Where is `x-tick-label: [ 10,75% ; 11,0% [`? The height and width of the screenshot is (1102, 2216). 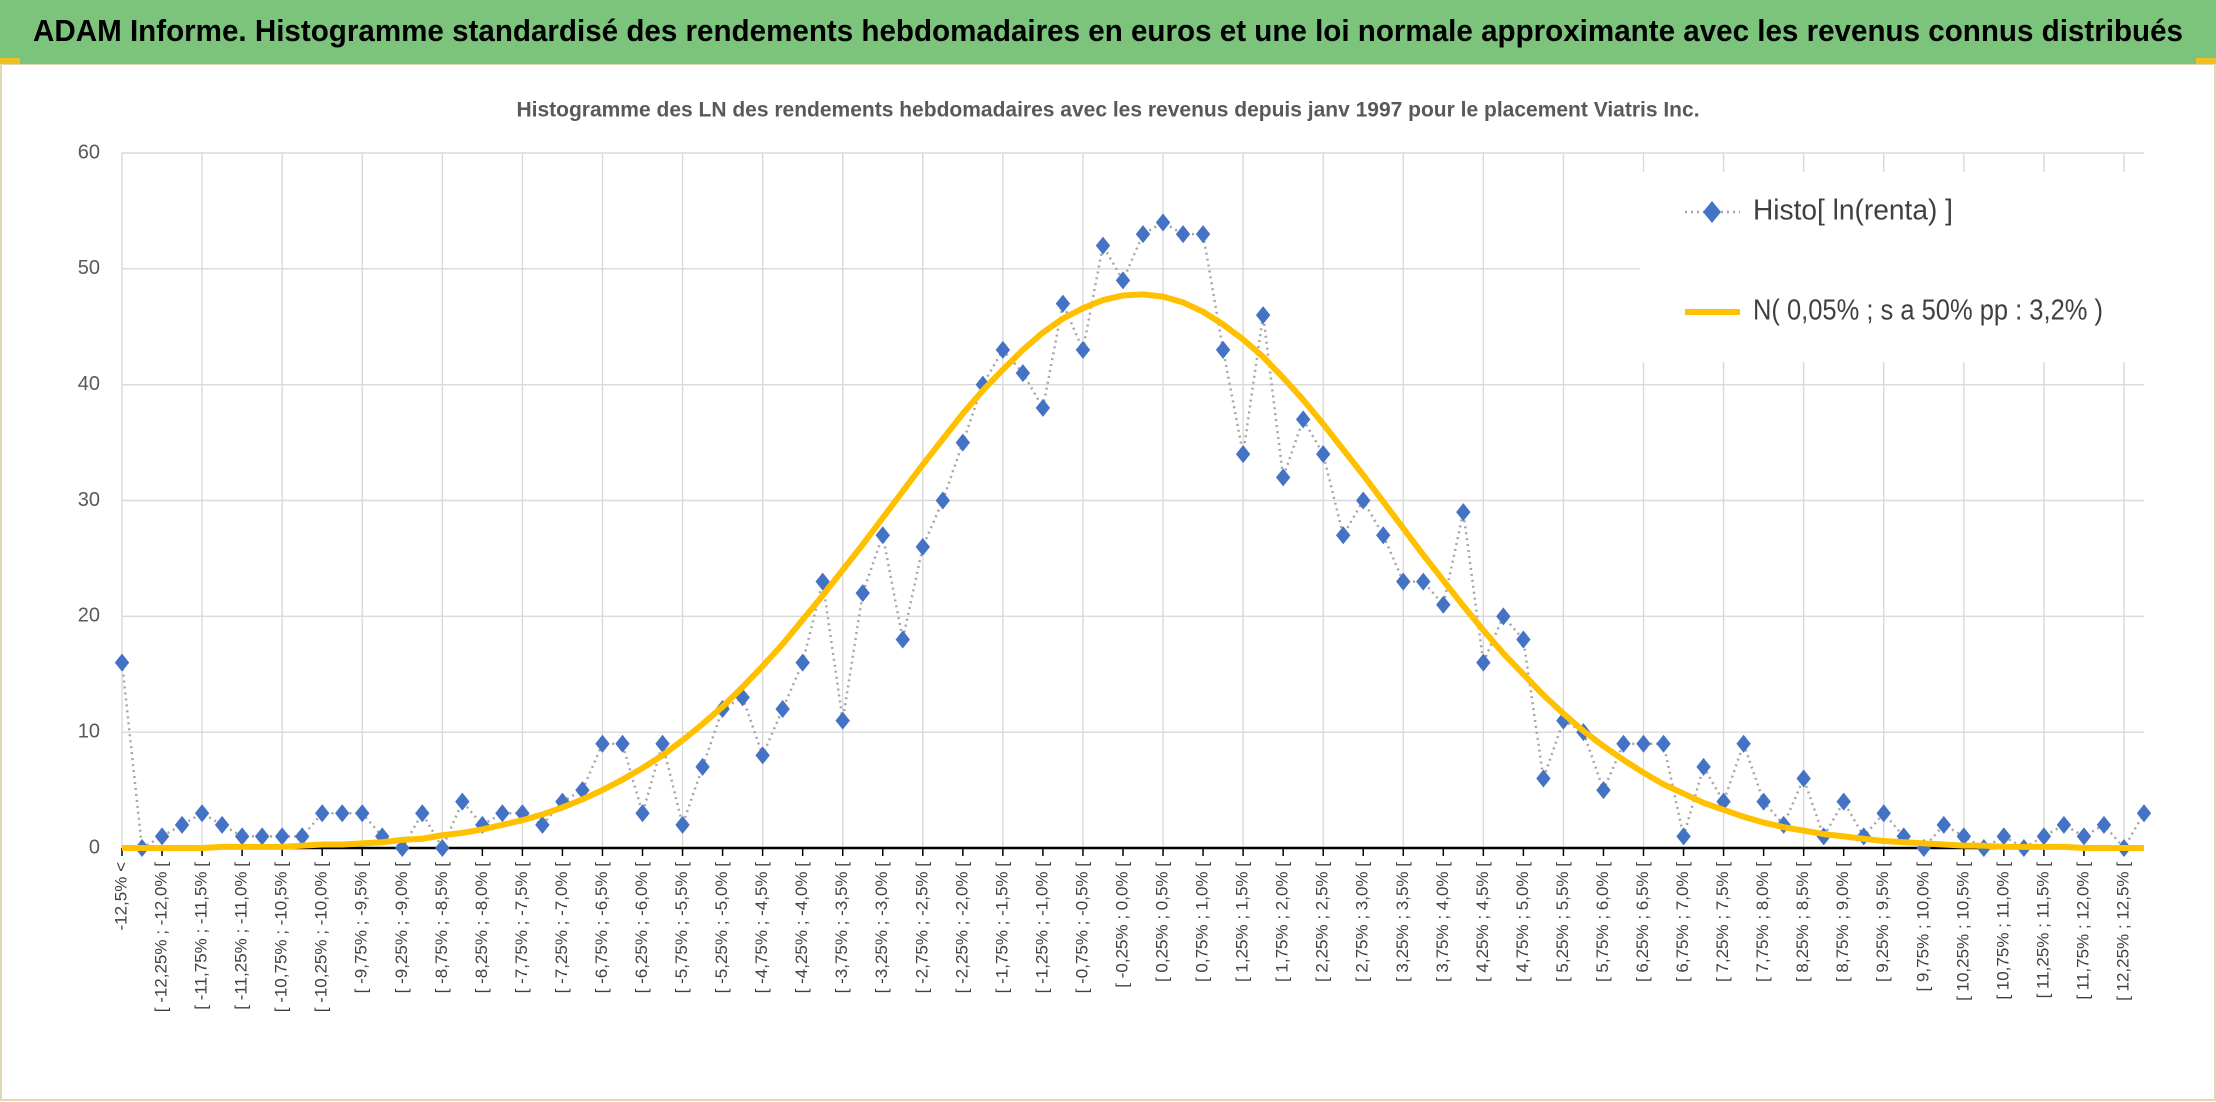
x-tick-label: [ 10,75% ; 11,0% [ is located at coordinates (2002, 931).